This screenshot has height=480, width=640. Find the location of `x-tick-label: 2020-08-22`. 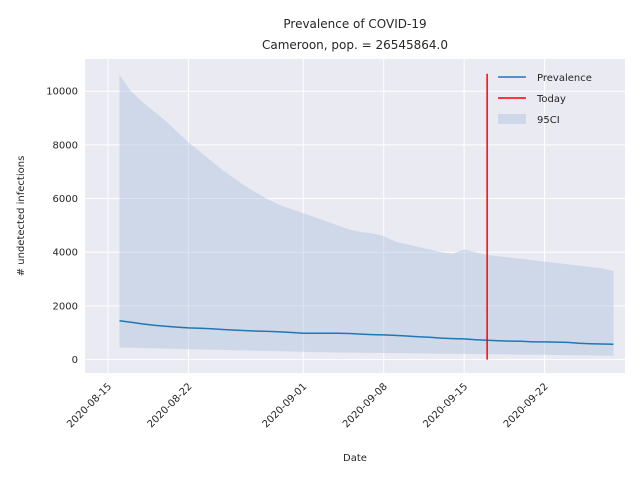

x-tick-label: 2020-08-22 is located at coordinates (170, 405).